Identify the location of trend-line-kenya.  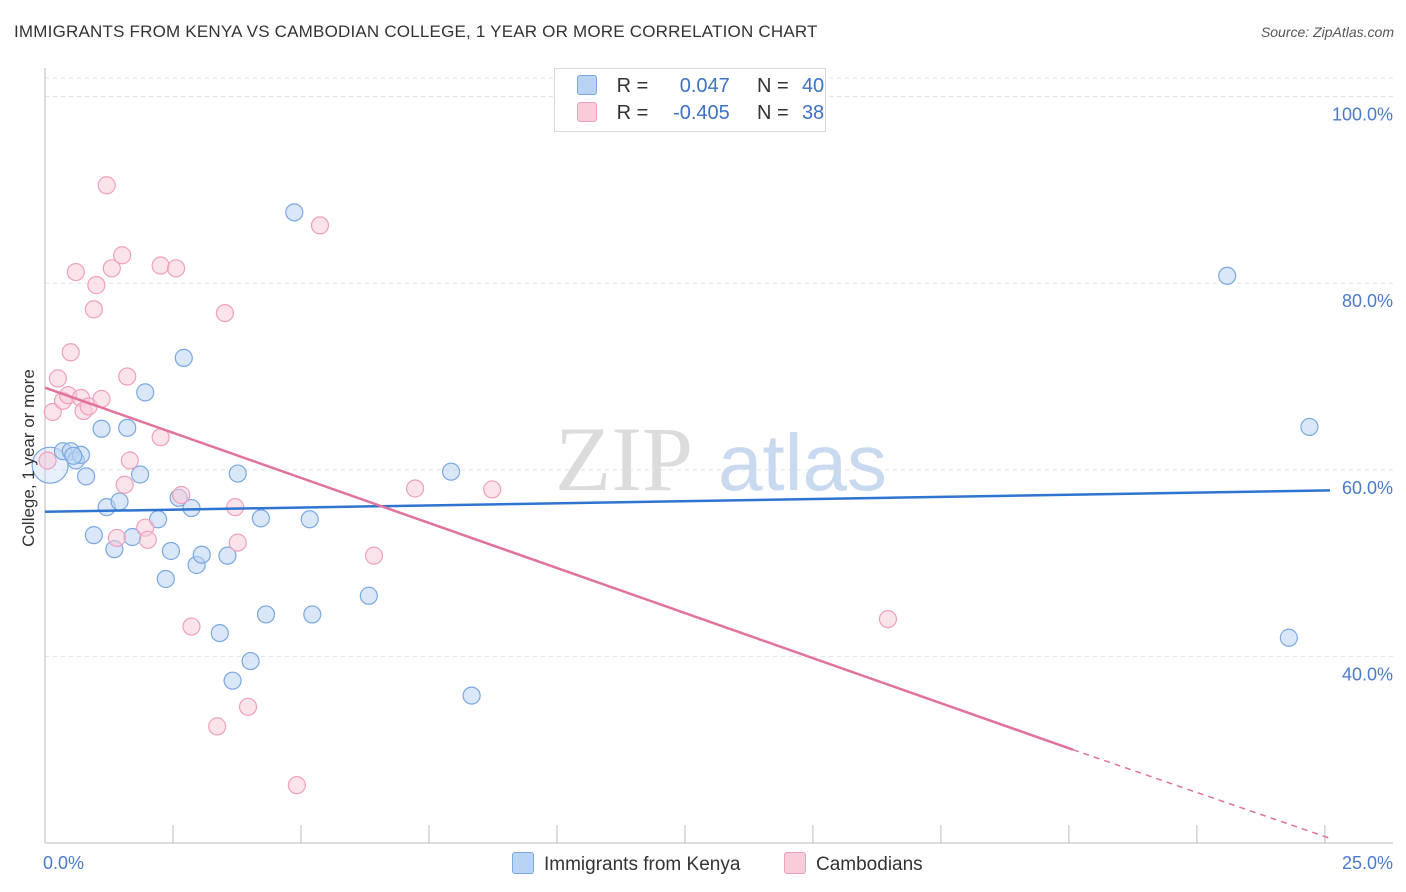
(687, 501).